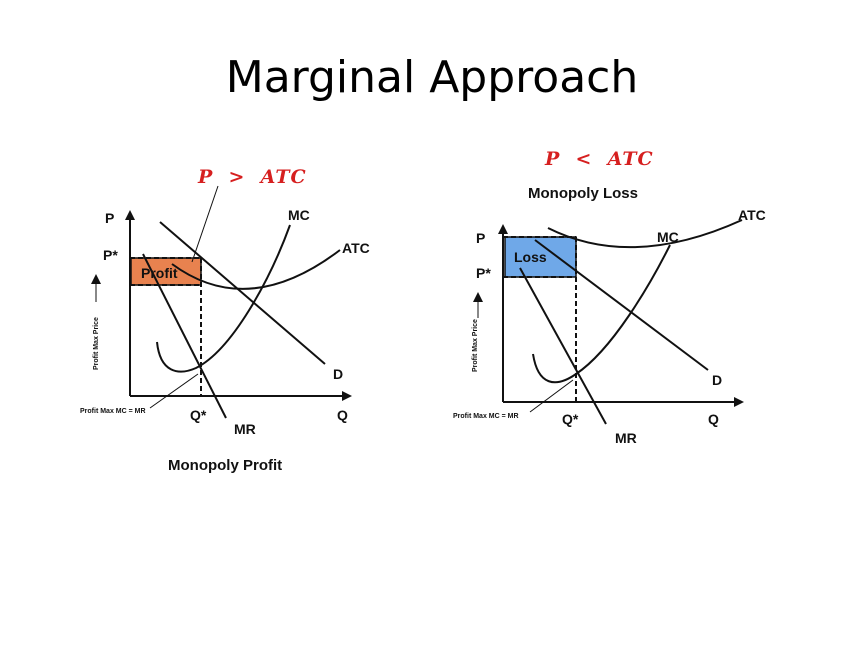 Image resolution: width=864 pixels, height=648 pixels. Describe the element at coordinates (626, 438) in the screenshot. I see `right-mr-label: MR` at that location.